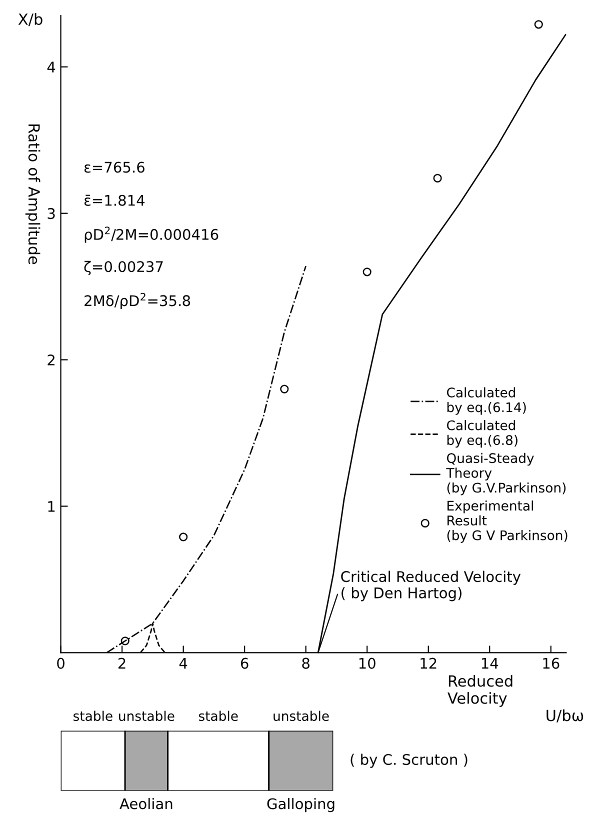 The width and height of the screenshot is (596, 822). What do you see at coordinates (551, 663) in the screenshot?
I see `x-tick-label: 16` at bounding box center [551, 663].